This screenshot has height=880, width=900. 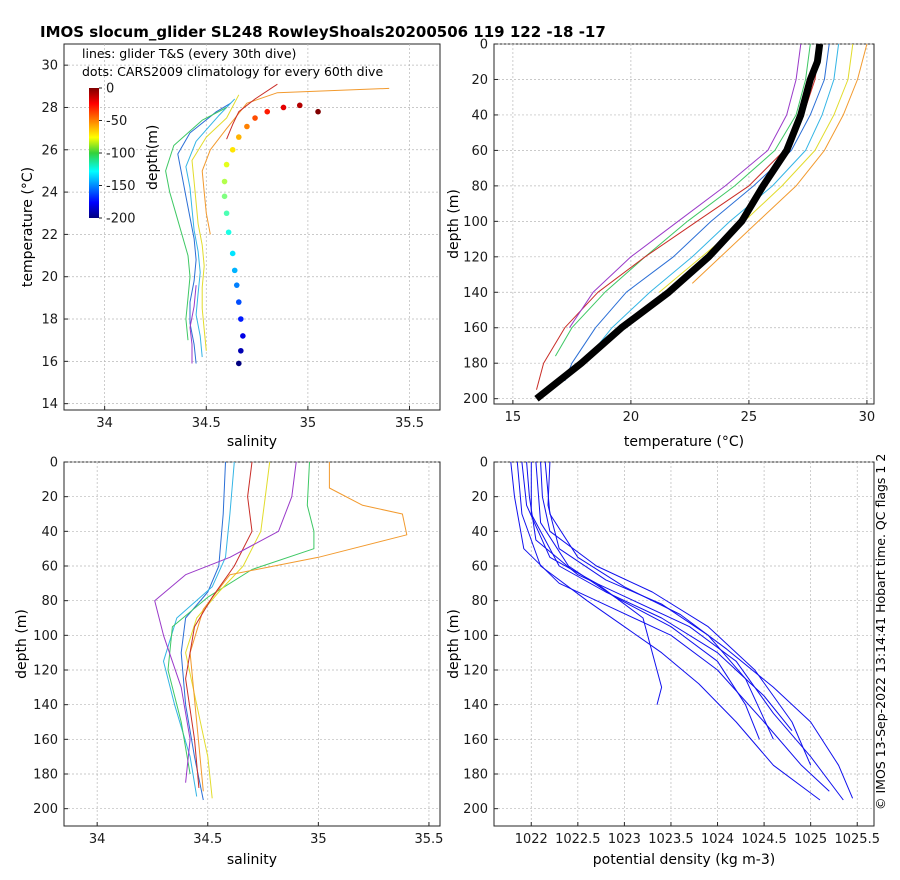 What do you see at coordinates (749, 417) in the screenshot?
I see `tz-xtick-label: 25` at bounding box center [749, 417].